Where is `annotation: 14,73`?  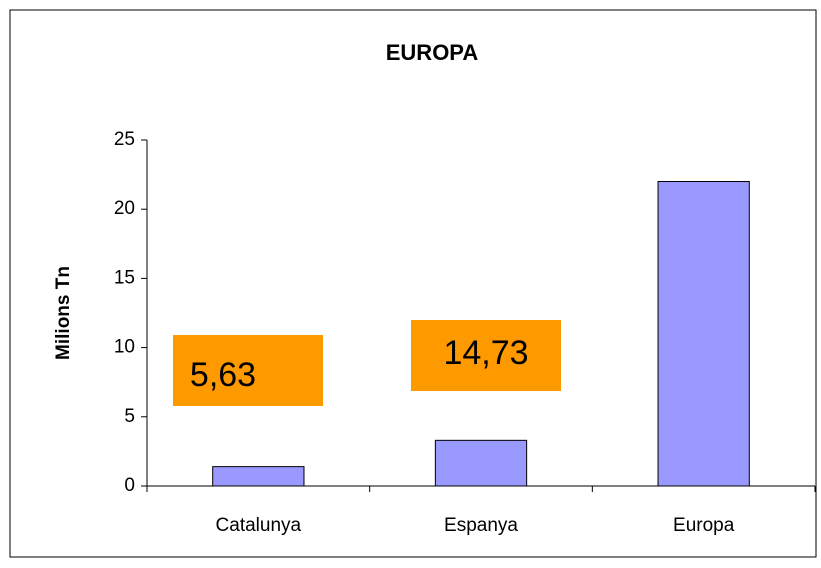
annotation: 14,73 is located at coordinates (485, 353).